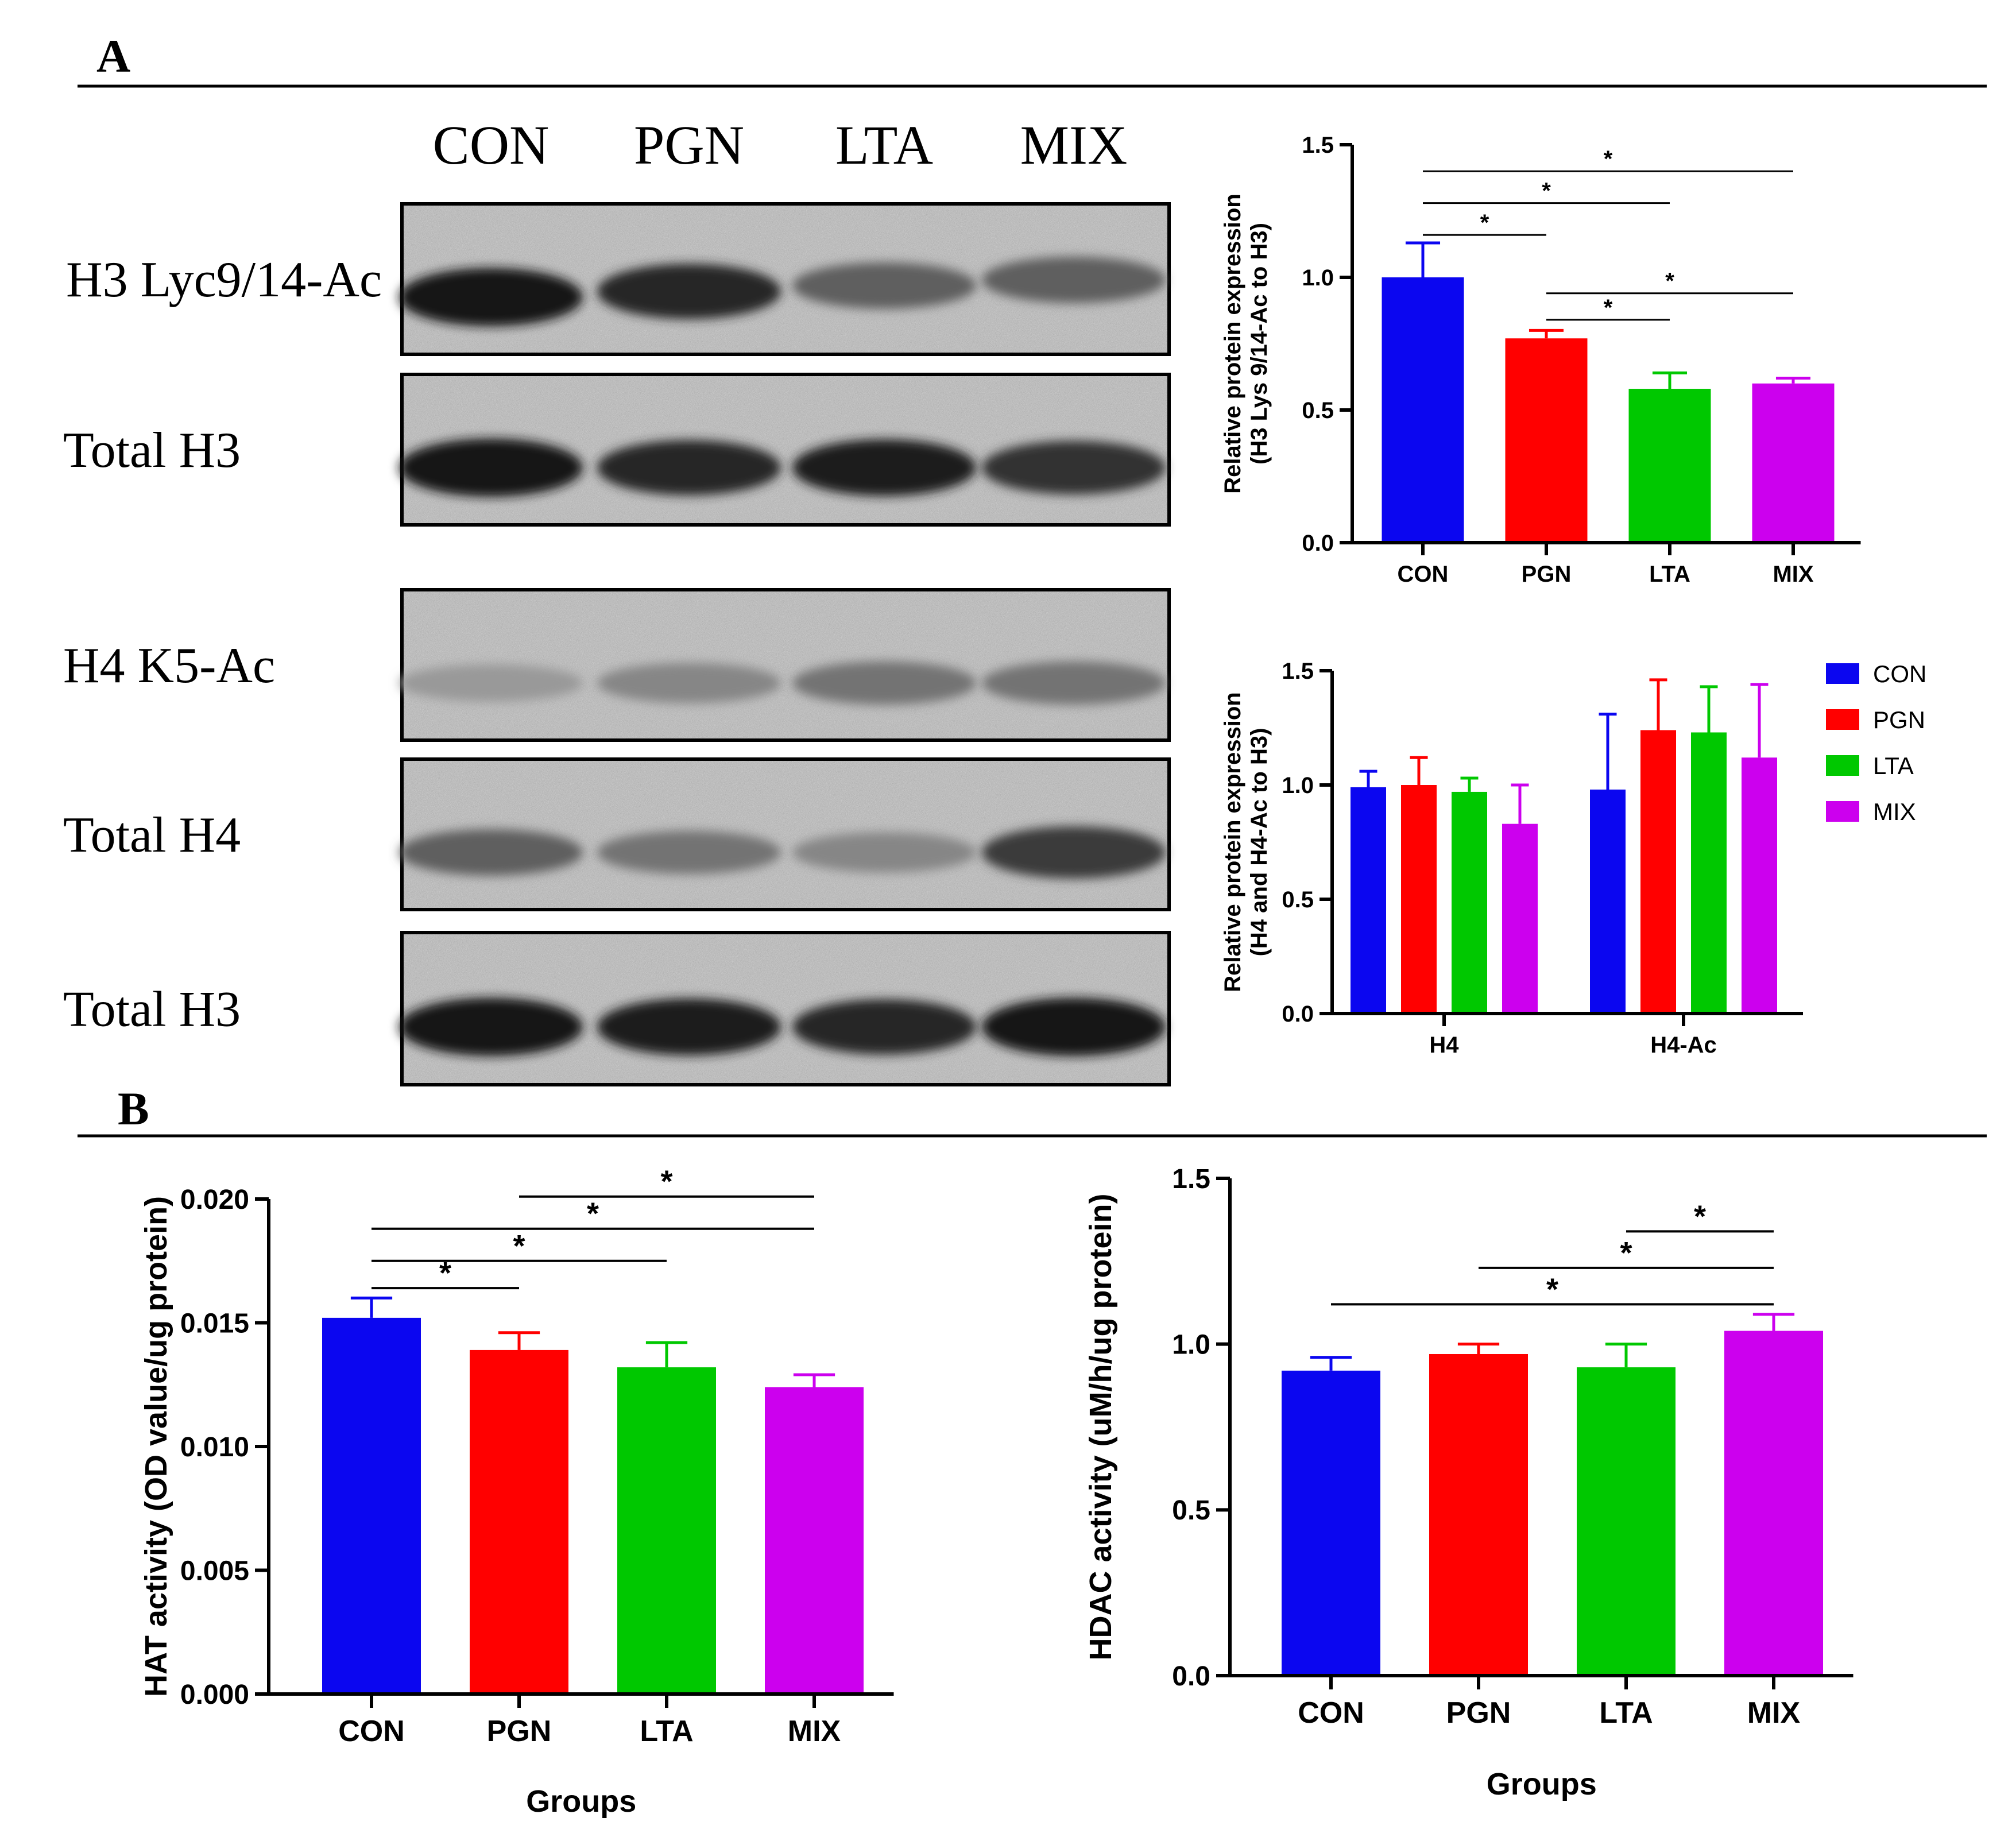 This screenshot has width=2016, height=1837. Describe the element at coordinates (156, 1447) in the screenshot. I see `y-axis-label: HAT activity (OD value/ug protein)` at that location.